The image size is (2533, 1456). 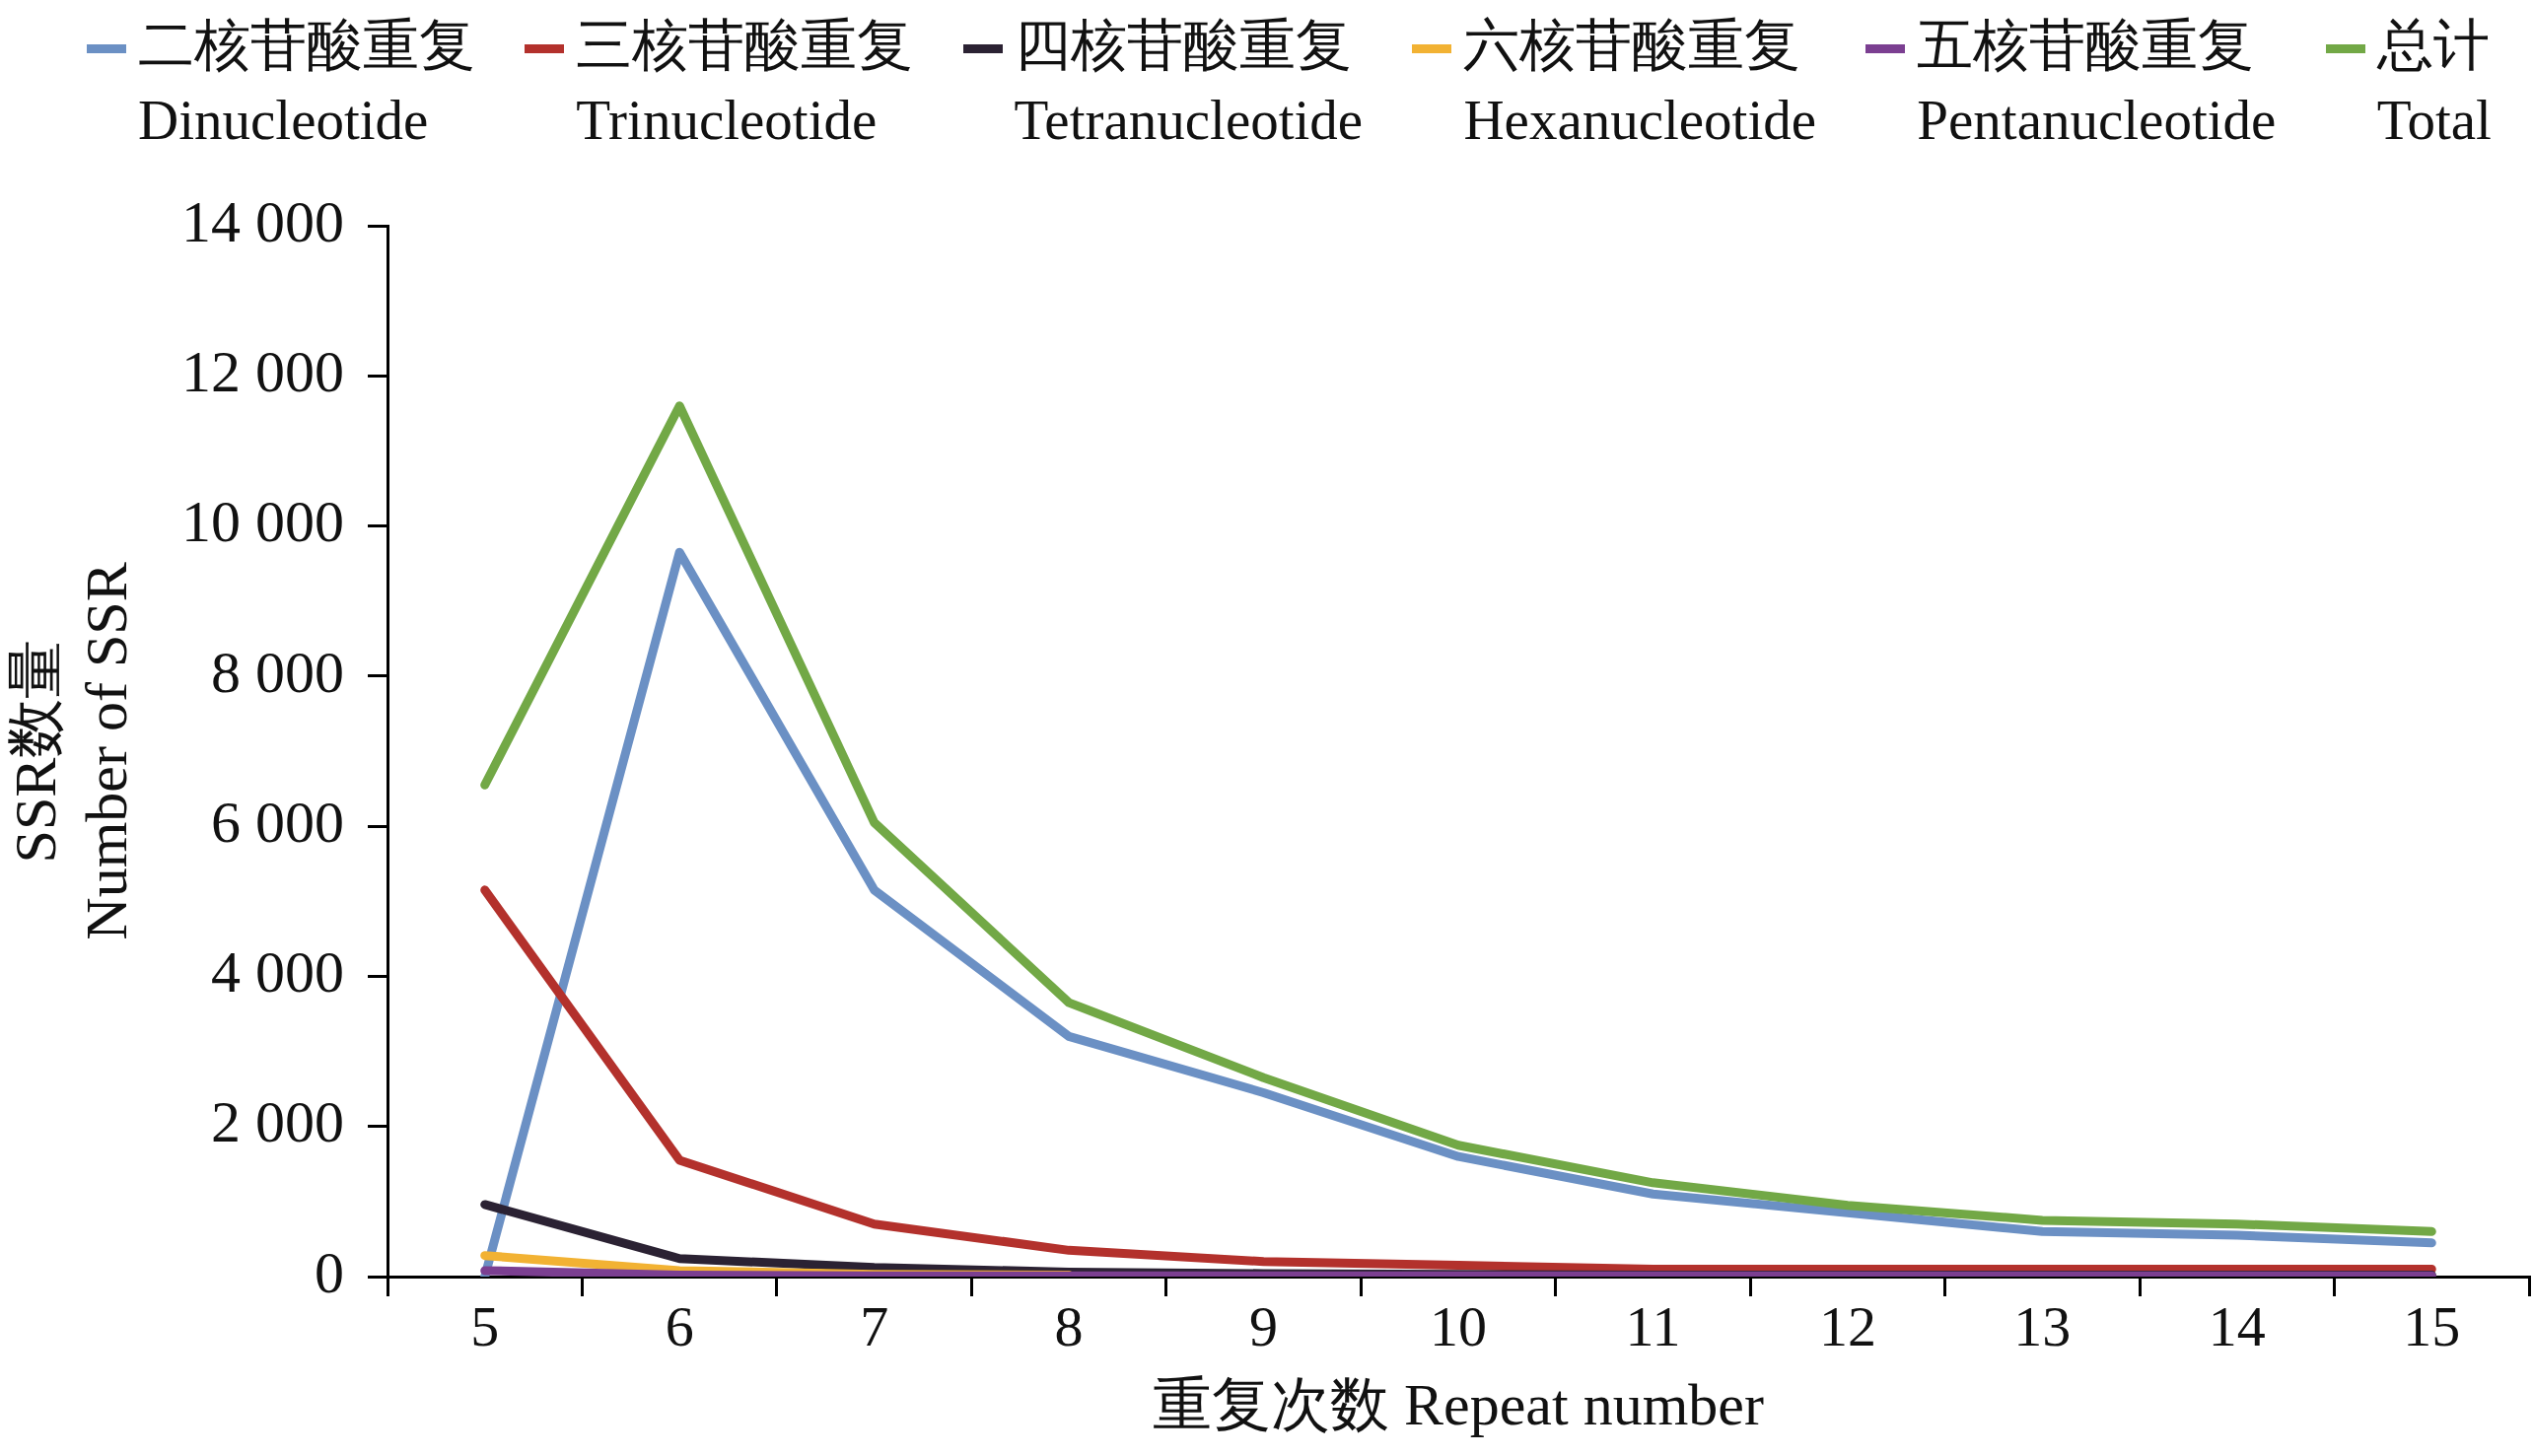 What do you see at coordinates (679, 1326) in the screenshot?
I see `x-tick-label: 6` at bounding box center [679, 1326].